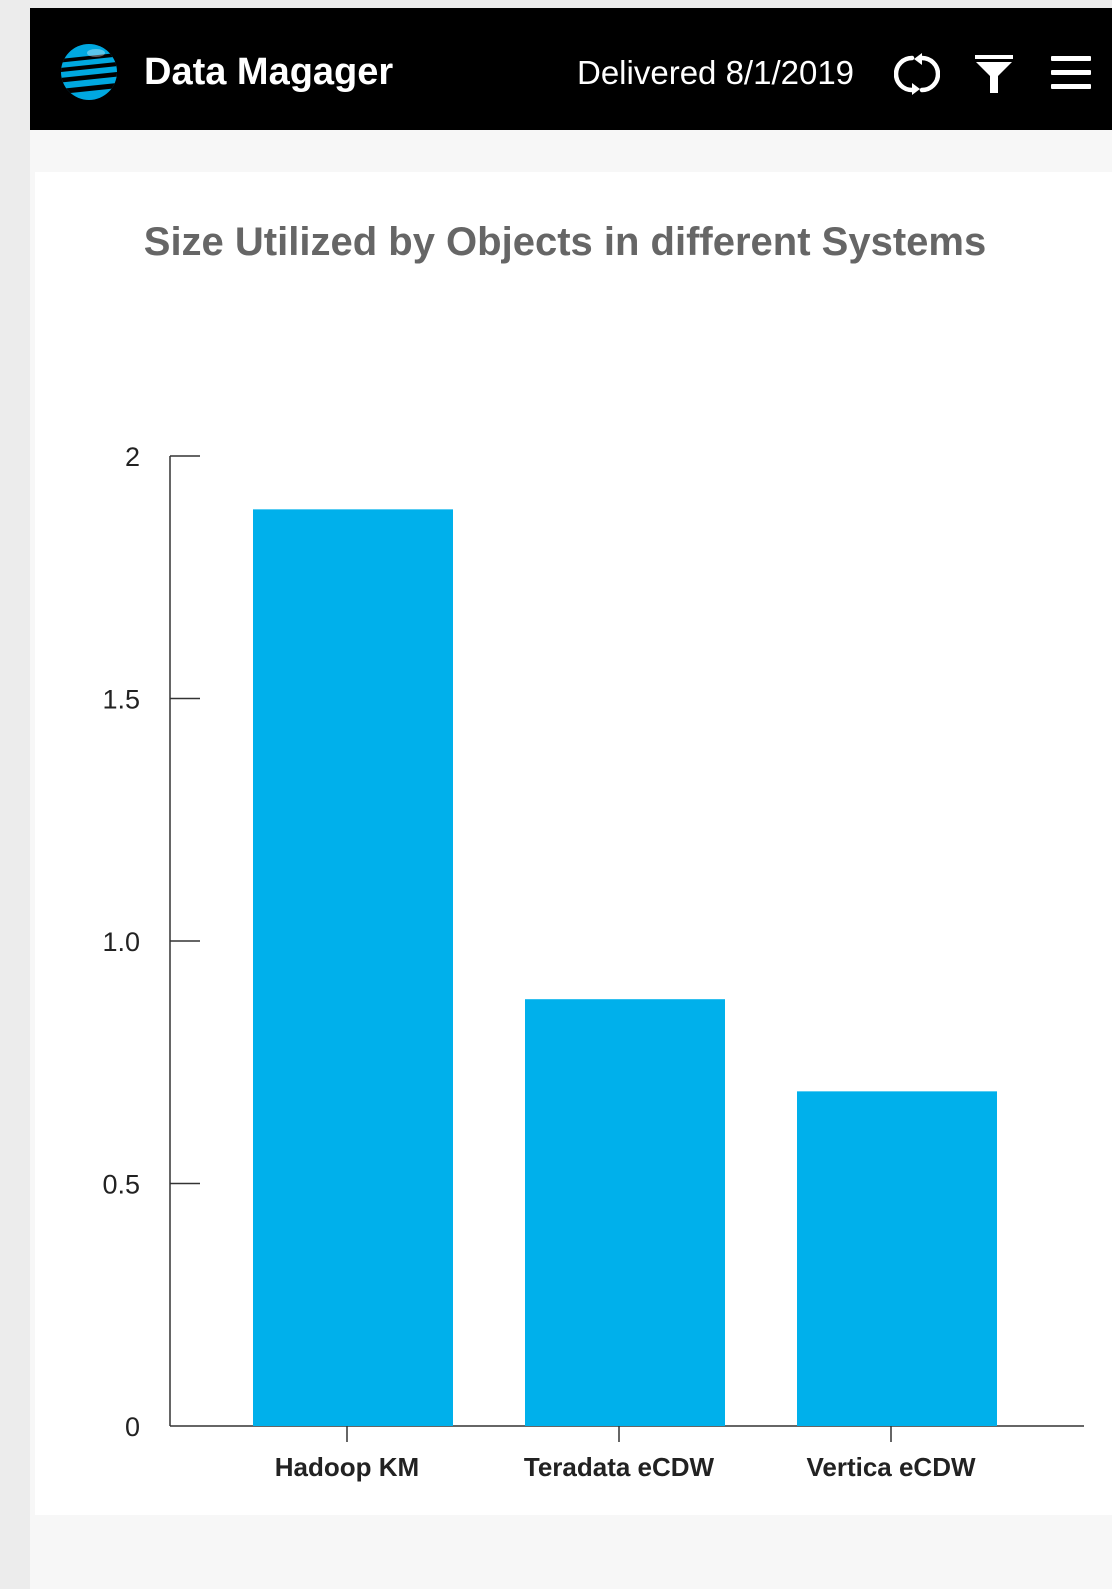 The height and width of the screenshot is (1589, 1112). What do you see at coordinates (121, 1185) in the screenshot?
I see `y-tick-label: 0.5` at bounding box center [121, 1185].